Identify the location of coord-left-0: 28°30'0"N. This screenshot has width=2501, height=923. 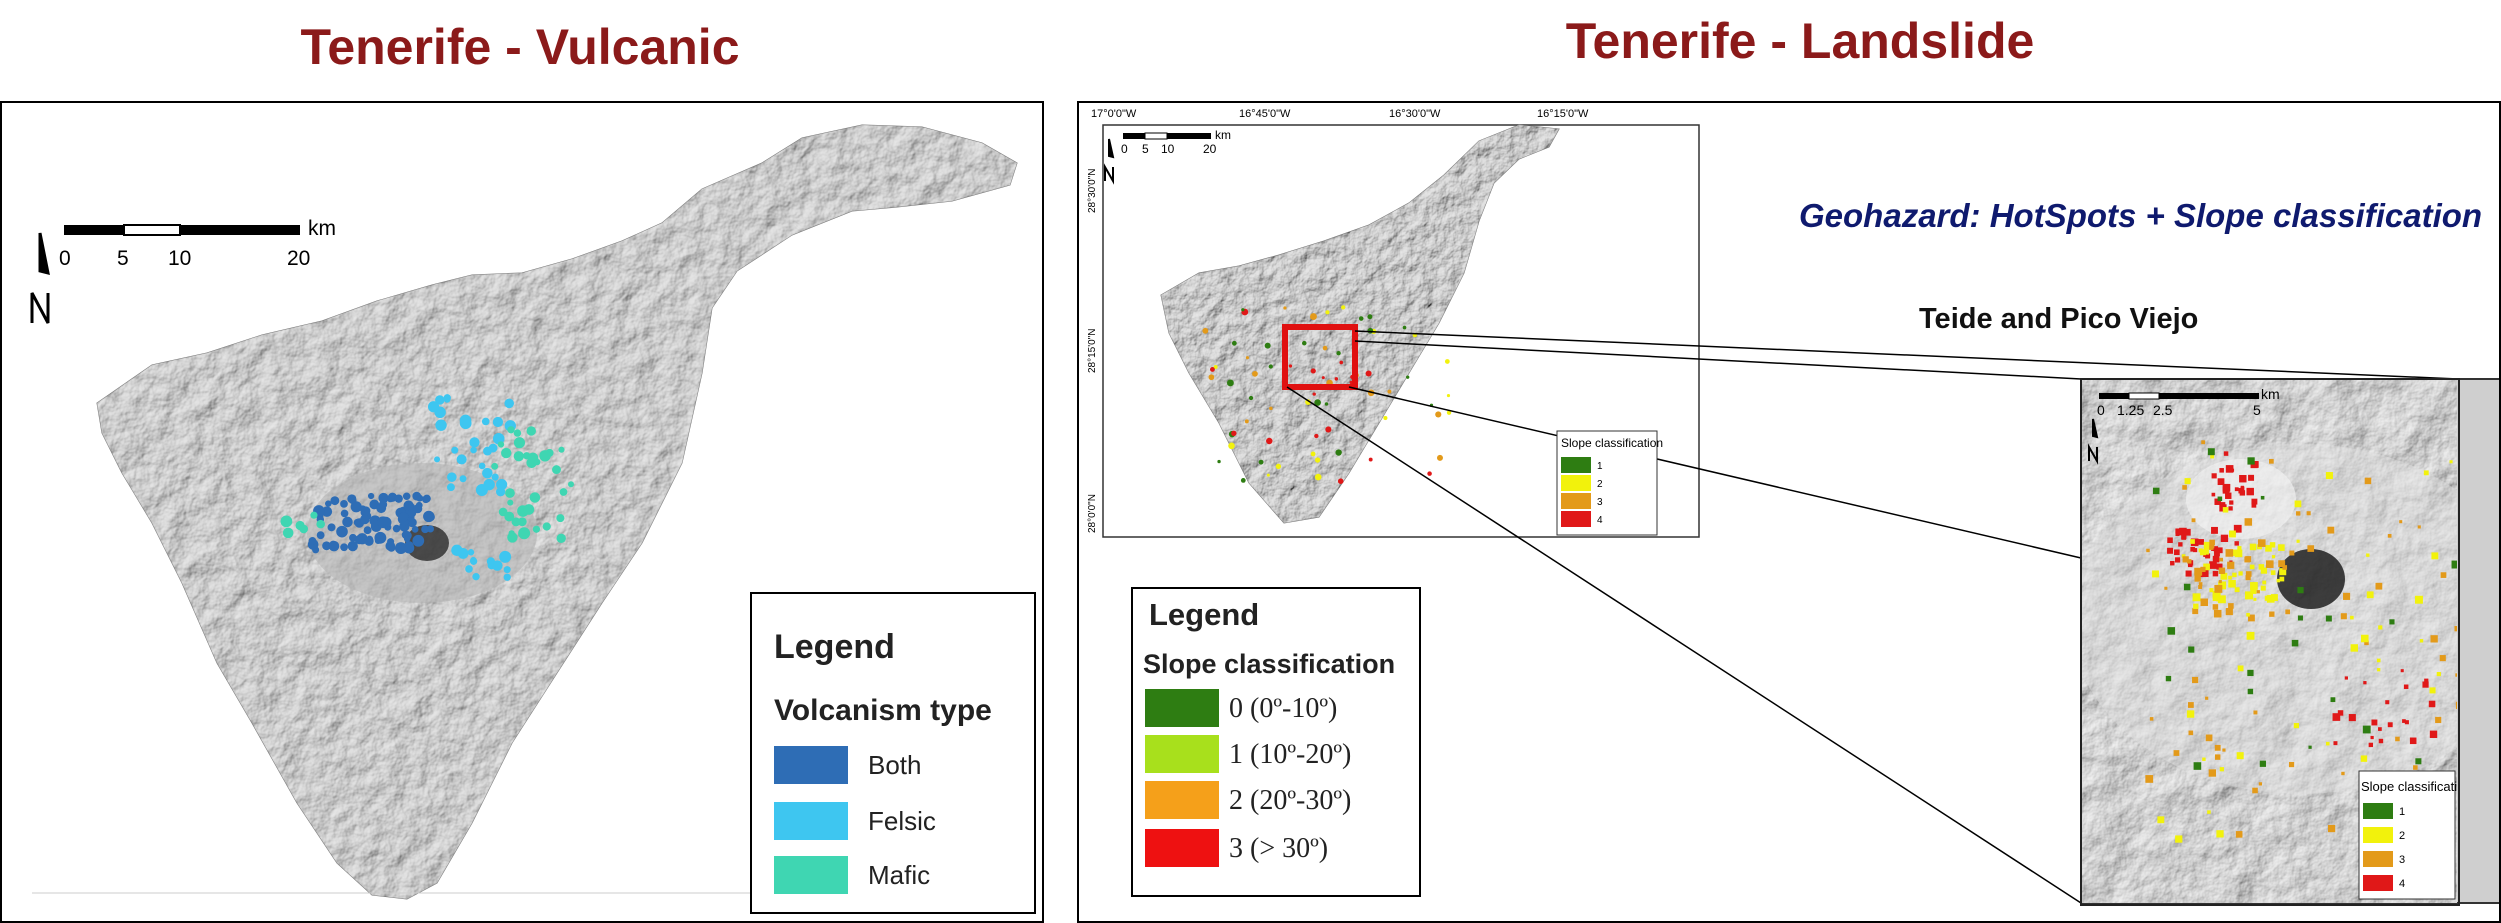
(1092, 191).